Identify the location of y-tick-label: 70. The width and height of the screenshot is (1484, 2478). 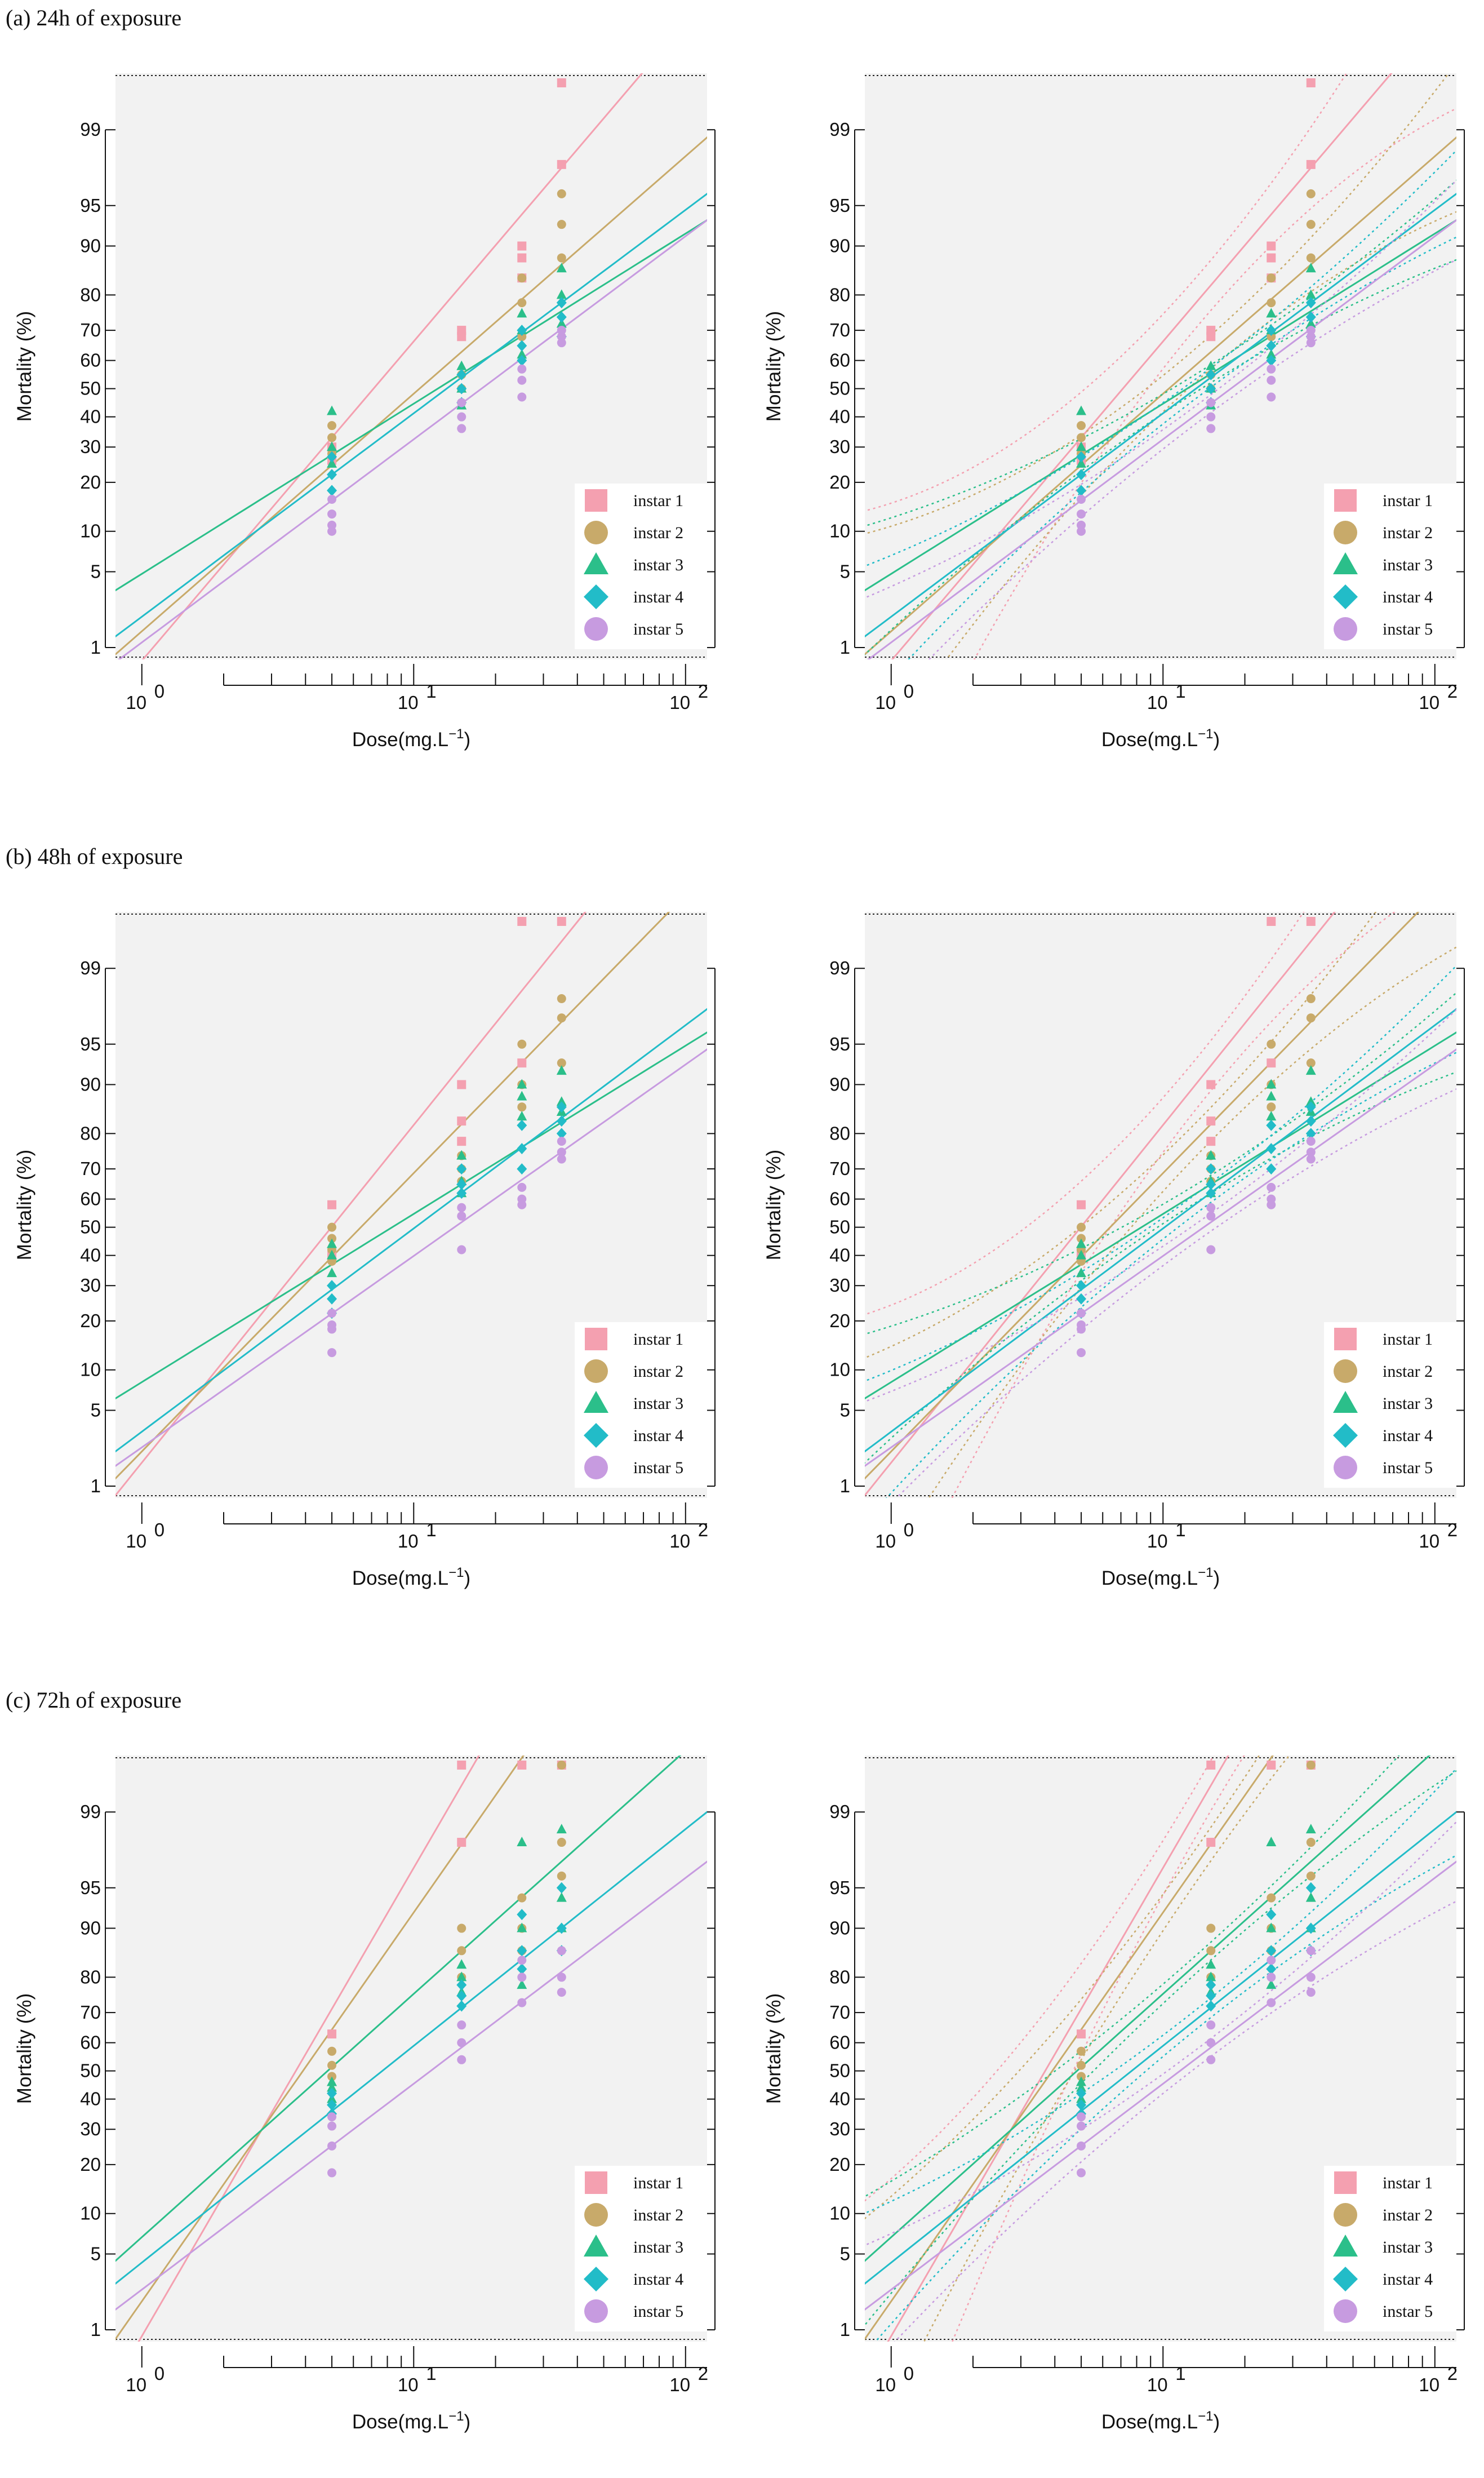
(840, 1168).